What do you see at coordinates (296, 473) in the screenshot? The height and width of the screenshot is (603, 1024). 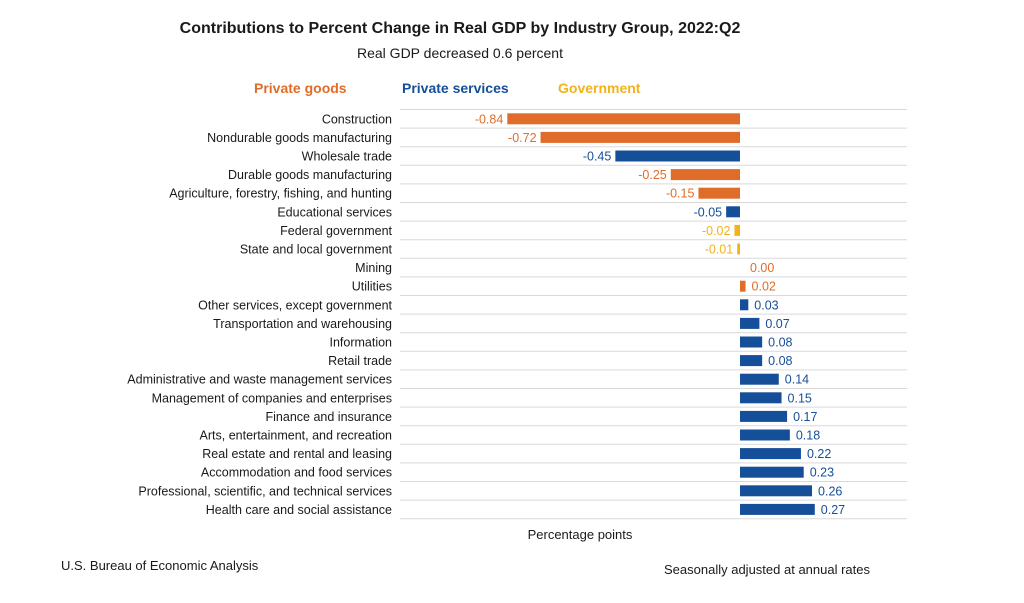 I see `category-label: Accommodation and food services` at bounding box center [296, 473].